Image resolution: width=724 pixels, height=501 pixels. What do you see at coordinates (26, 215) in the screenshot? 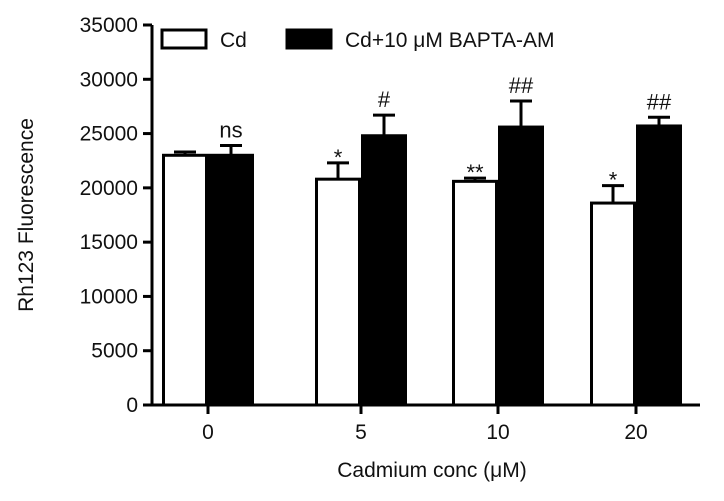
I see `y-axis-title: Rh123 Fluorescence` at bounding box center [26, 215].